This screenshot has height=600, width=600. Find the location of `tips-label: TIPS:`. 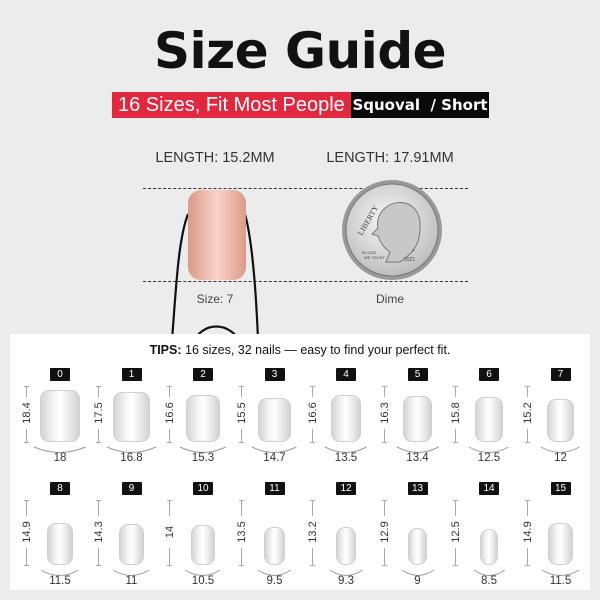

tips-label: TIPS: is located at coordinates (165, 350).